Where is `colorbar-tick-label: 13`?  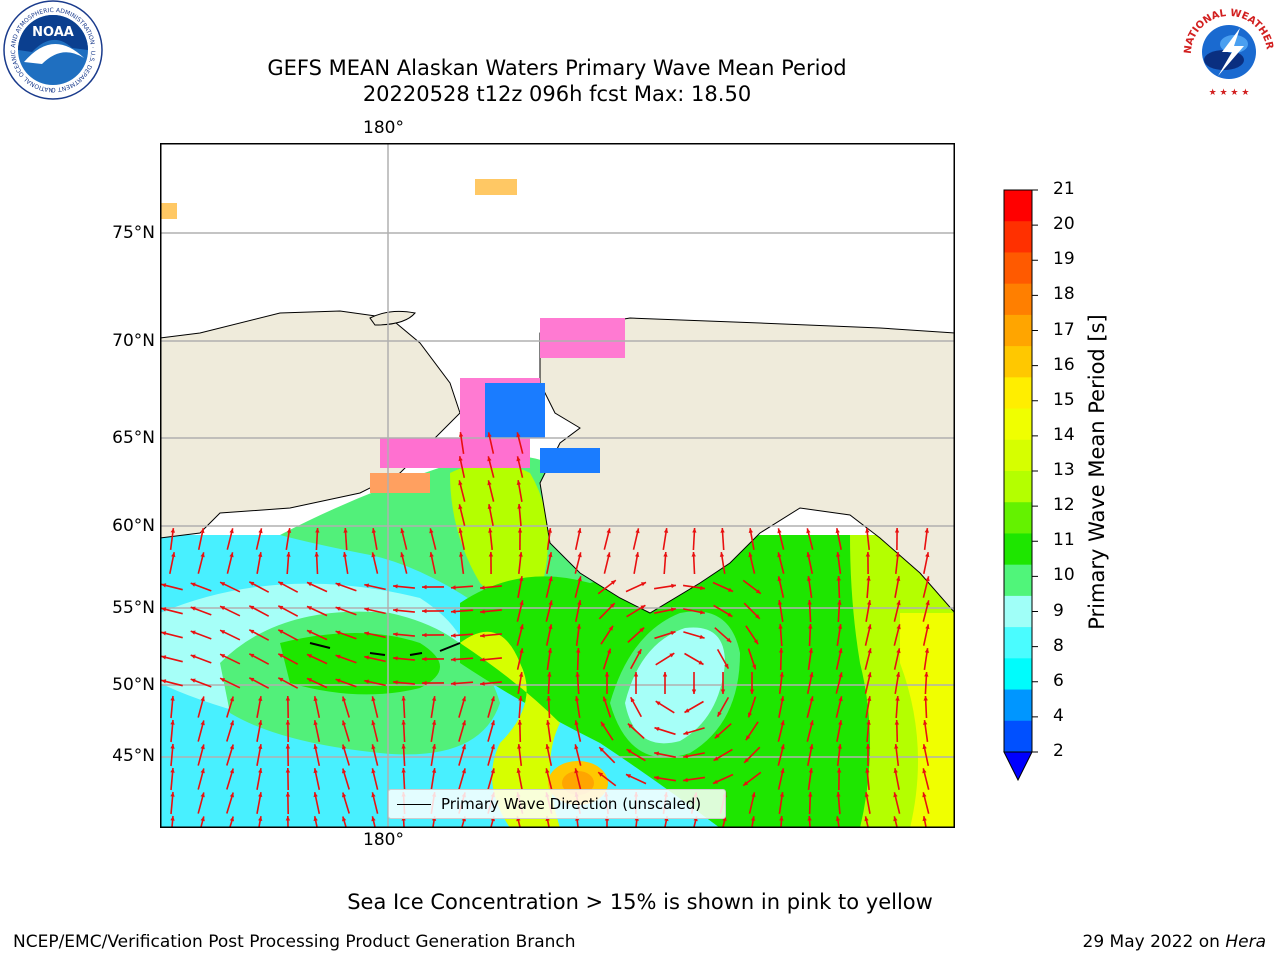 colorbar-tick-label: 13 is located at coordinates (1064, 470).